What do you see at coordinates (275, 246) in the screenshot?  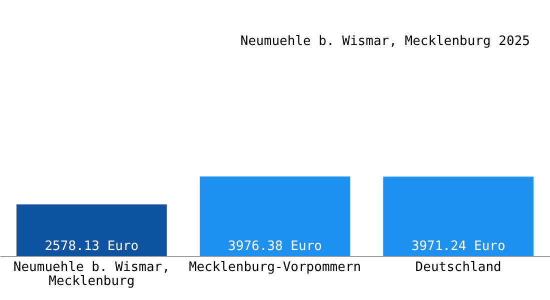 I see `data-label: 3976.38 Euro` at bounding box center [275, 246].